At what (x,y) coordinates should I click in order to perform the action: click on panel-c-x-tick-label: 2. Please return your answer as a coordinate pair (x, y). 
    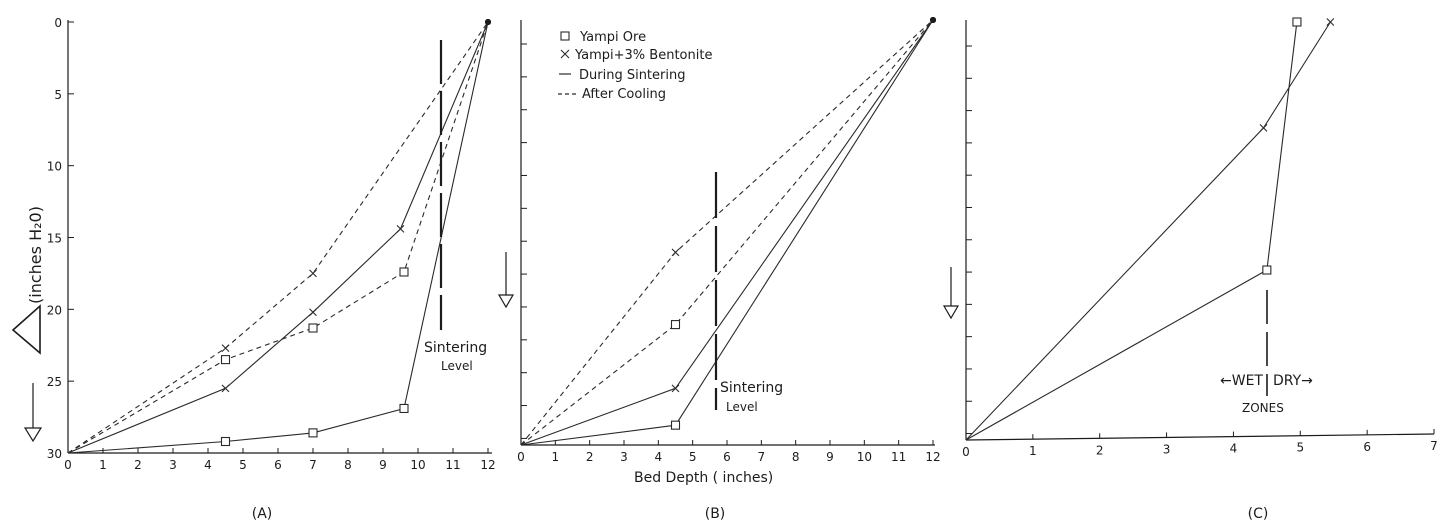
    Looking at the image, I should click on (1100, 450).